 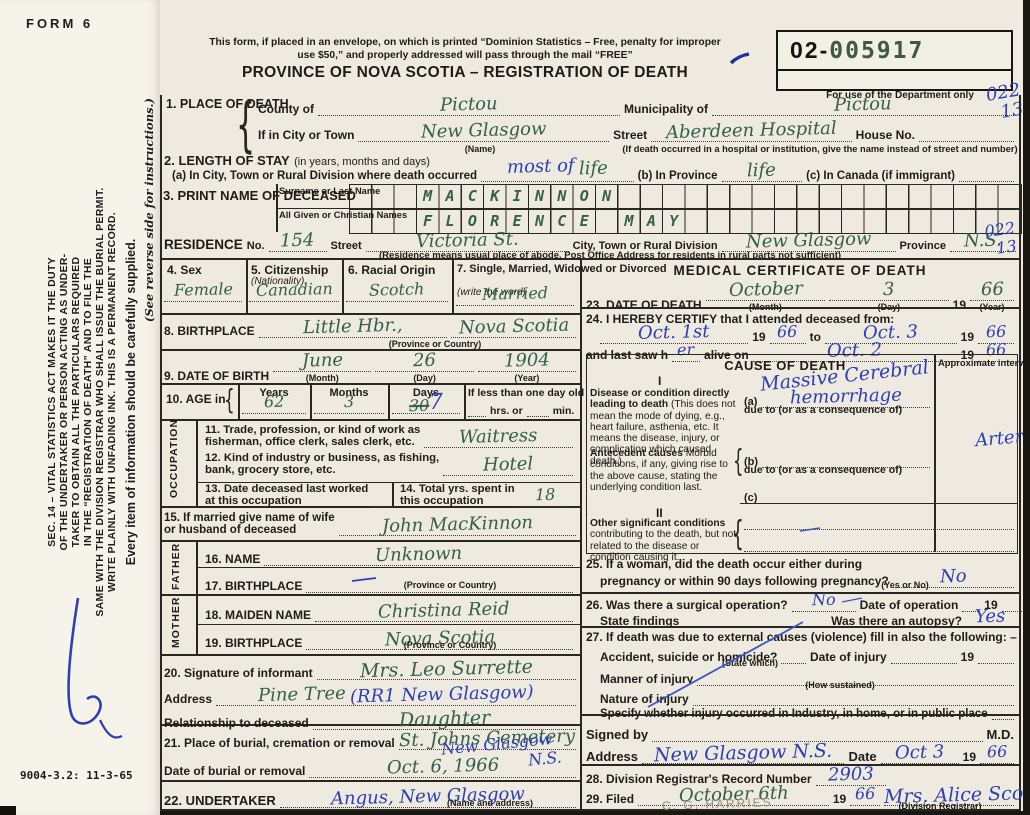 What do you see at coordinates (540, 166) in the screenshot?
I see `stay-a-value-1: most of` at bounding box center [540, 166].